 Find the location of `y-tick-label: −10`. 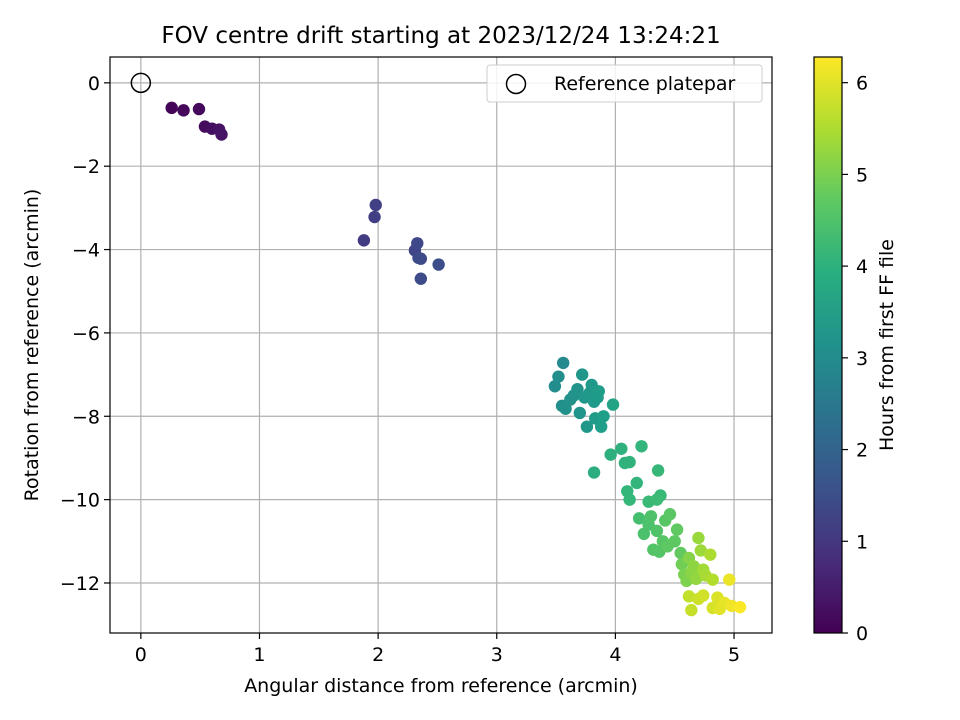

y-tick-label: −10 is located at coordinates (80, 501).